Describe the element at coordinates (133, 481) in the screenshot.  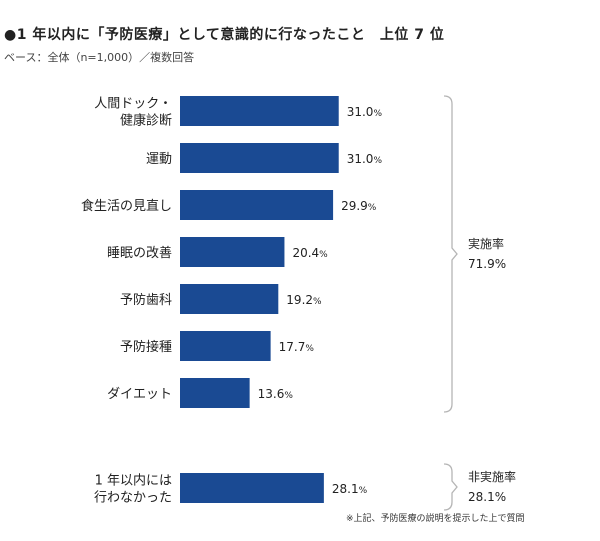
I see `category-label: 1 年以内には` at that location.